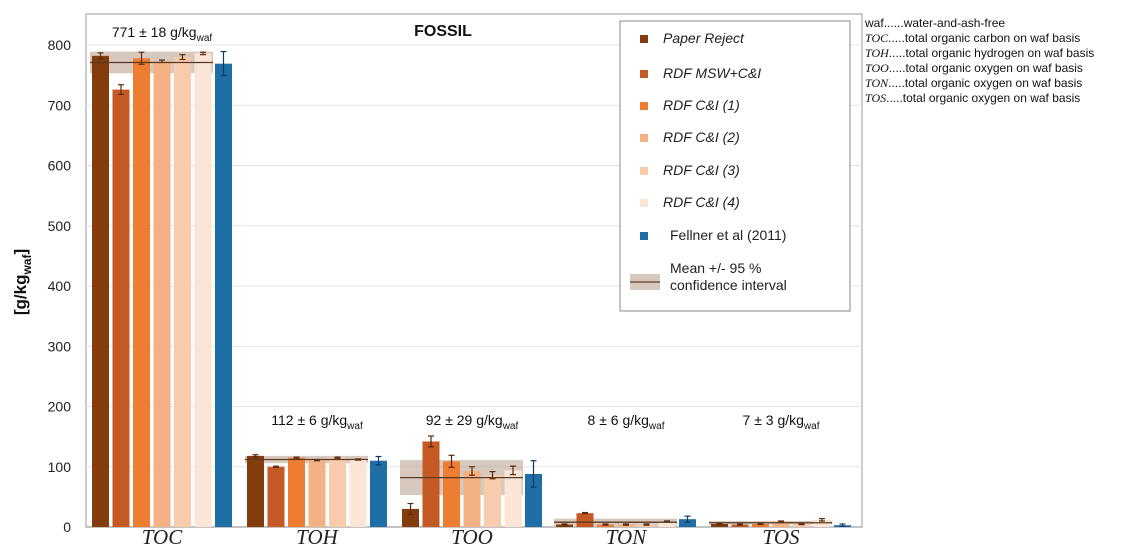 The height and width of the screenshot is (555, 1123). What do you see at coordinates (60, 346) in the screenshot?
I see `y-tick-label: 300` at bounding box center [60, 346].